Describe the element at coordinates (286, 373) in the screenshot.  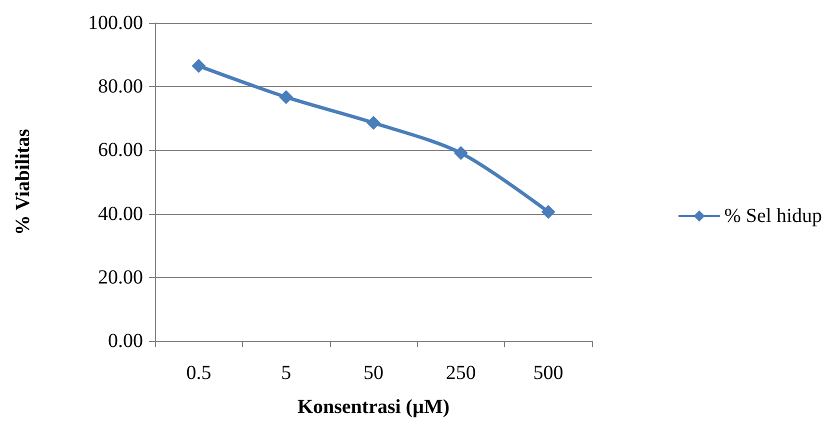
I see `x-tick-label: 5` at that location.